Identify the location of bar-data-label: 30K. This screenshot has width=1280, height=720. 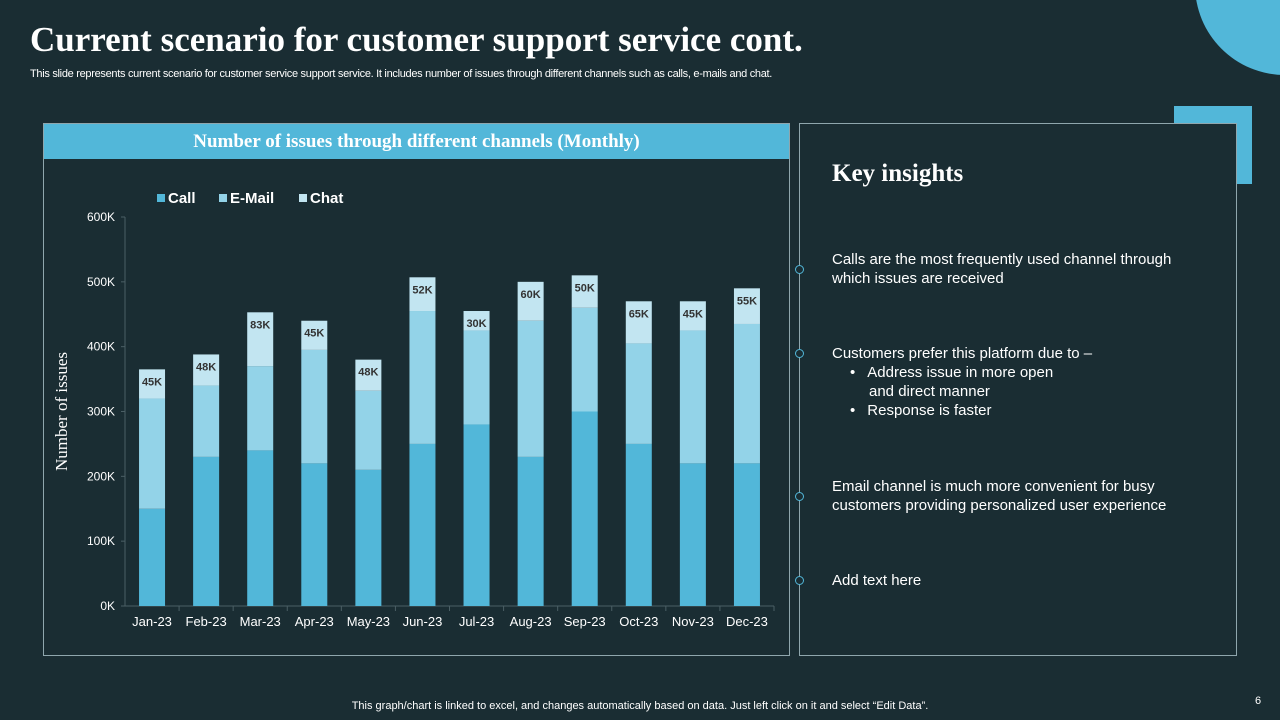
(476, 324).